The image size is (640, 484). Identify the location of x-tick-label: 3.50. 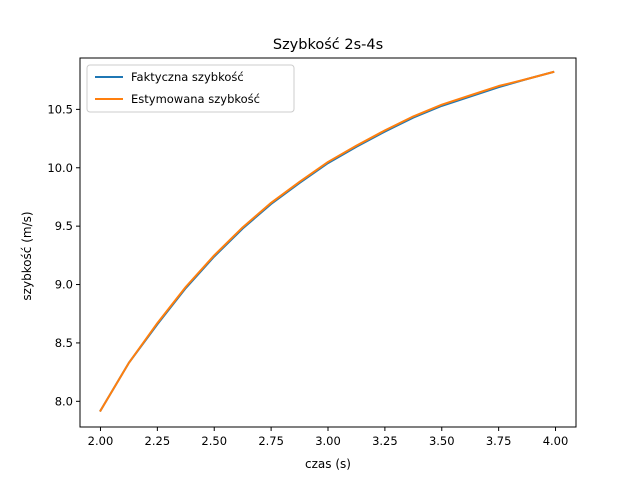
(442, 441).